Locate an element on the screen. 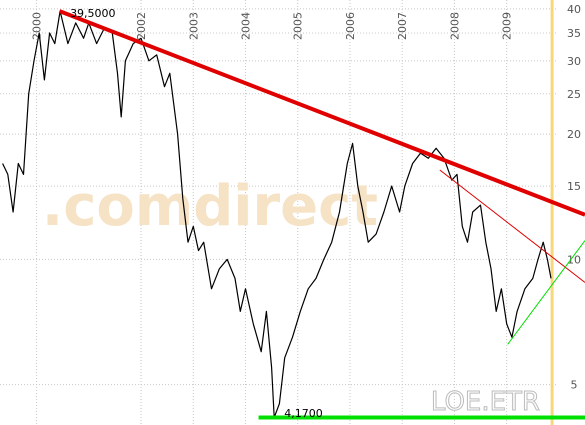 Image resolution: width=585 pixels, height=425 pixels. y-tick-label: 20 is located at coordinates (574, 134).